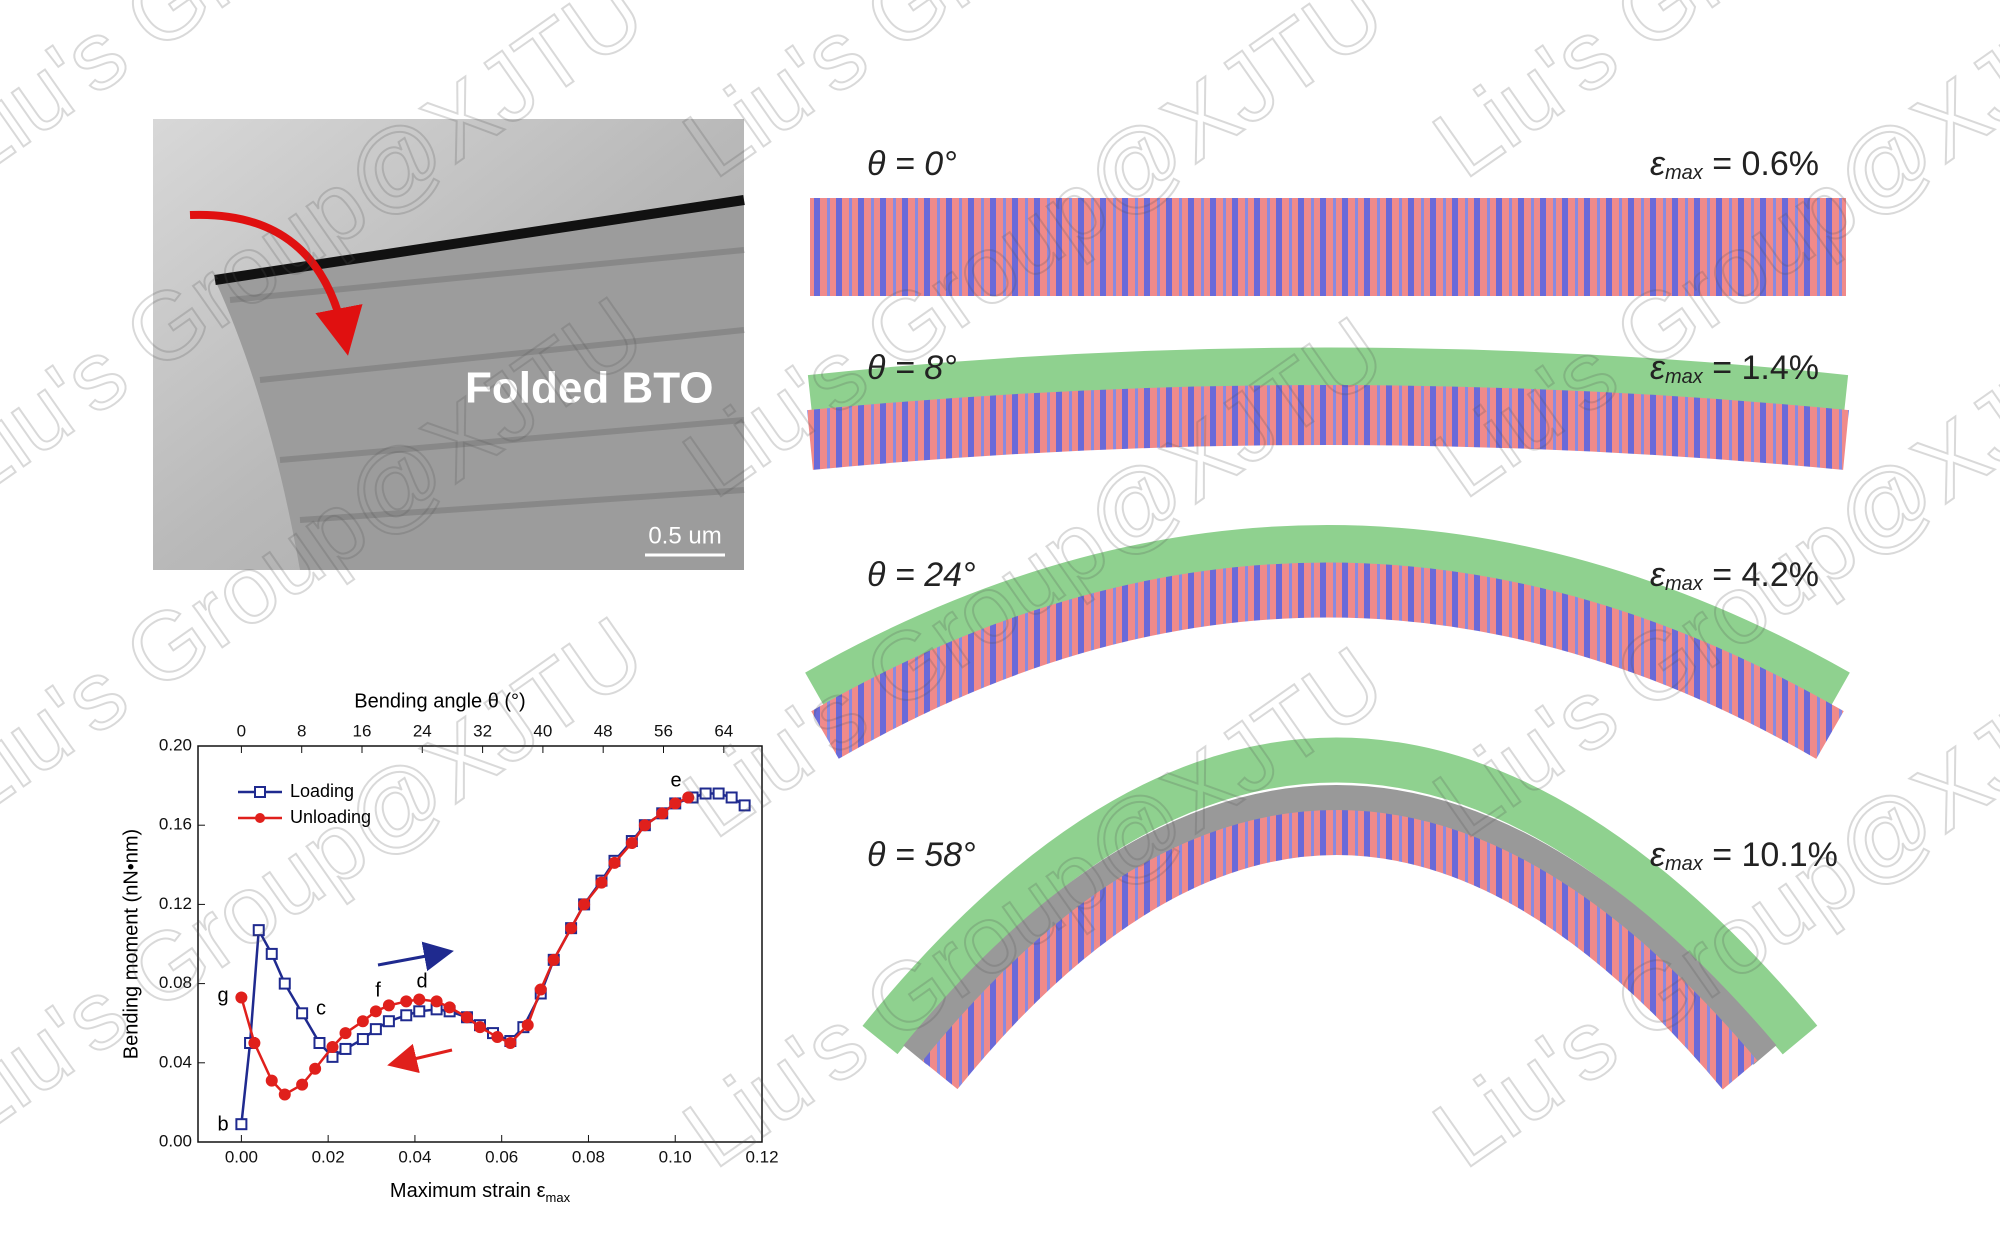 The image size is (2000, 1255). What do you see at coordinates (131, 944) in the screenshot?
I see `y-axis-label: Bending moment (nN•nm)` at bounding box center [131, 944].